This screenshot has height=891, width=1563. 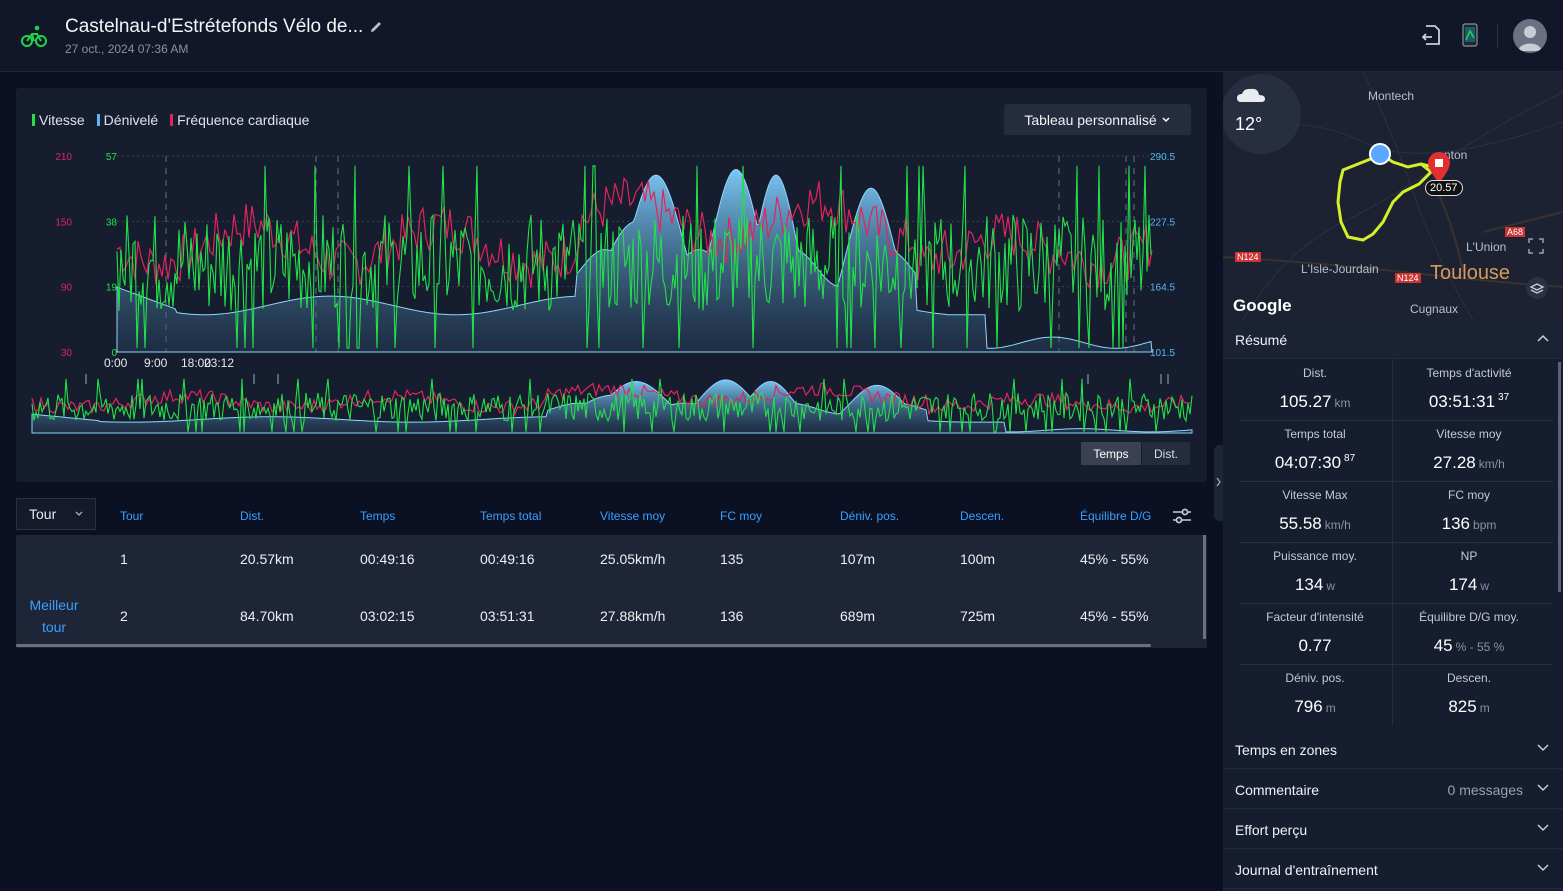 I want to click on lap-number: 1, so click(x=124, y=559).